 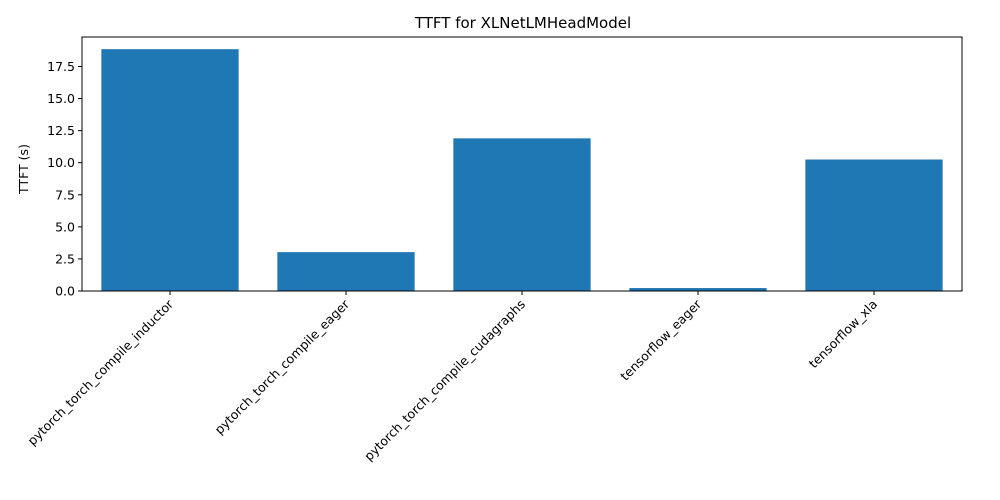 What do you see at coordinates (698, 289) in the screenshot?
I see `bar-tensorflow_eager` at bounding box center [698, 289].